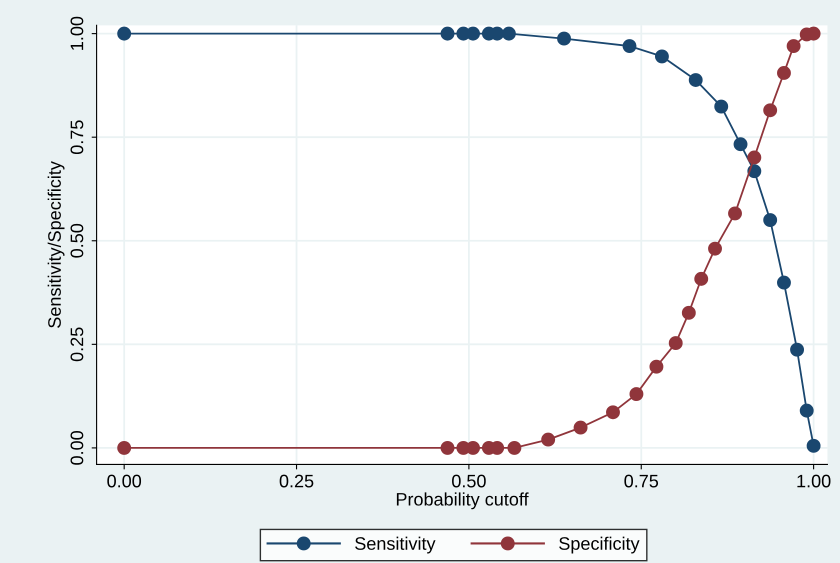 This screenshot has height=563, width=840. I want to click on x-tick-label: 1.00, so click(813, 481).